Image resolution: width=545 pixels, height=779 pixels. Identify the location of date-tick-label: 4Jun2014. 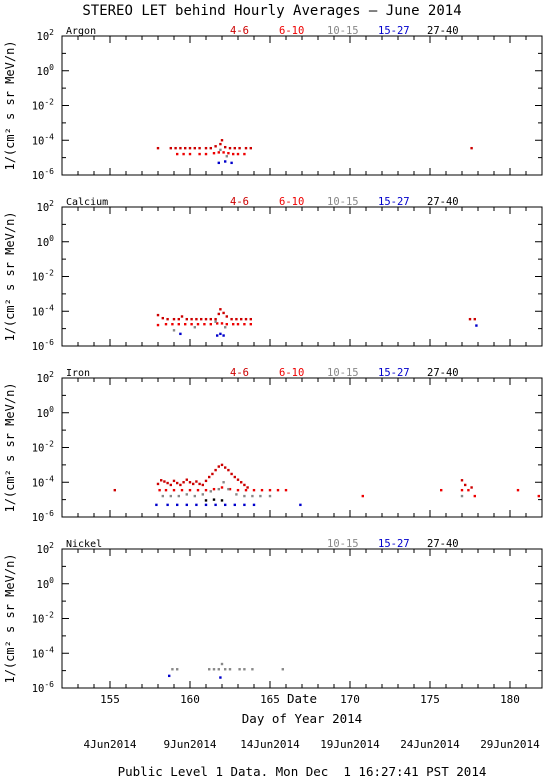
(110, 744).